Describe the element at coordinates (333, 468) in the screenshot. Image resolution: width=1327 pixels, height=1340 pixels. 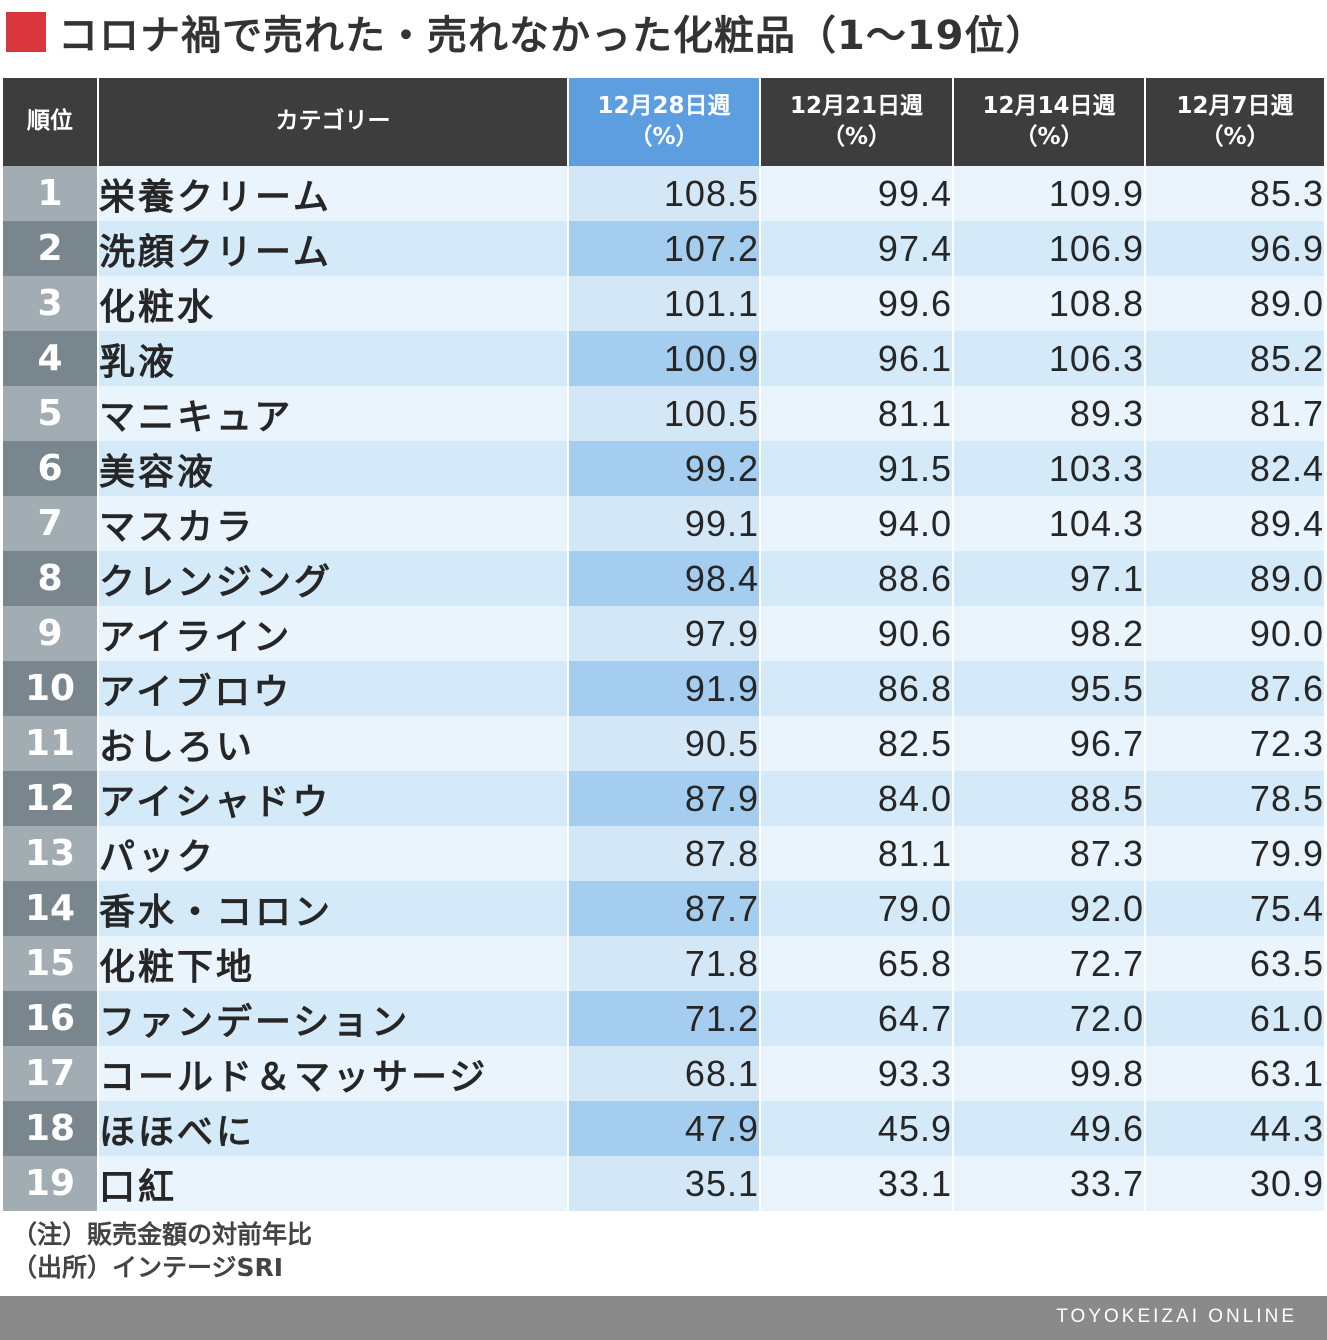
I see `category-cell: 美容液` at that location.